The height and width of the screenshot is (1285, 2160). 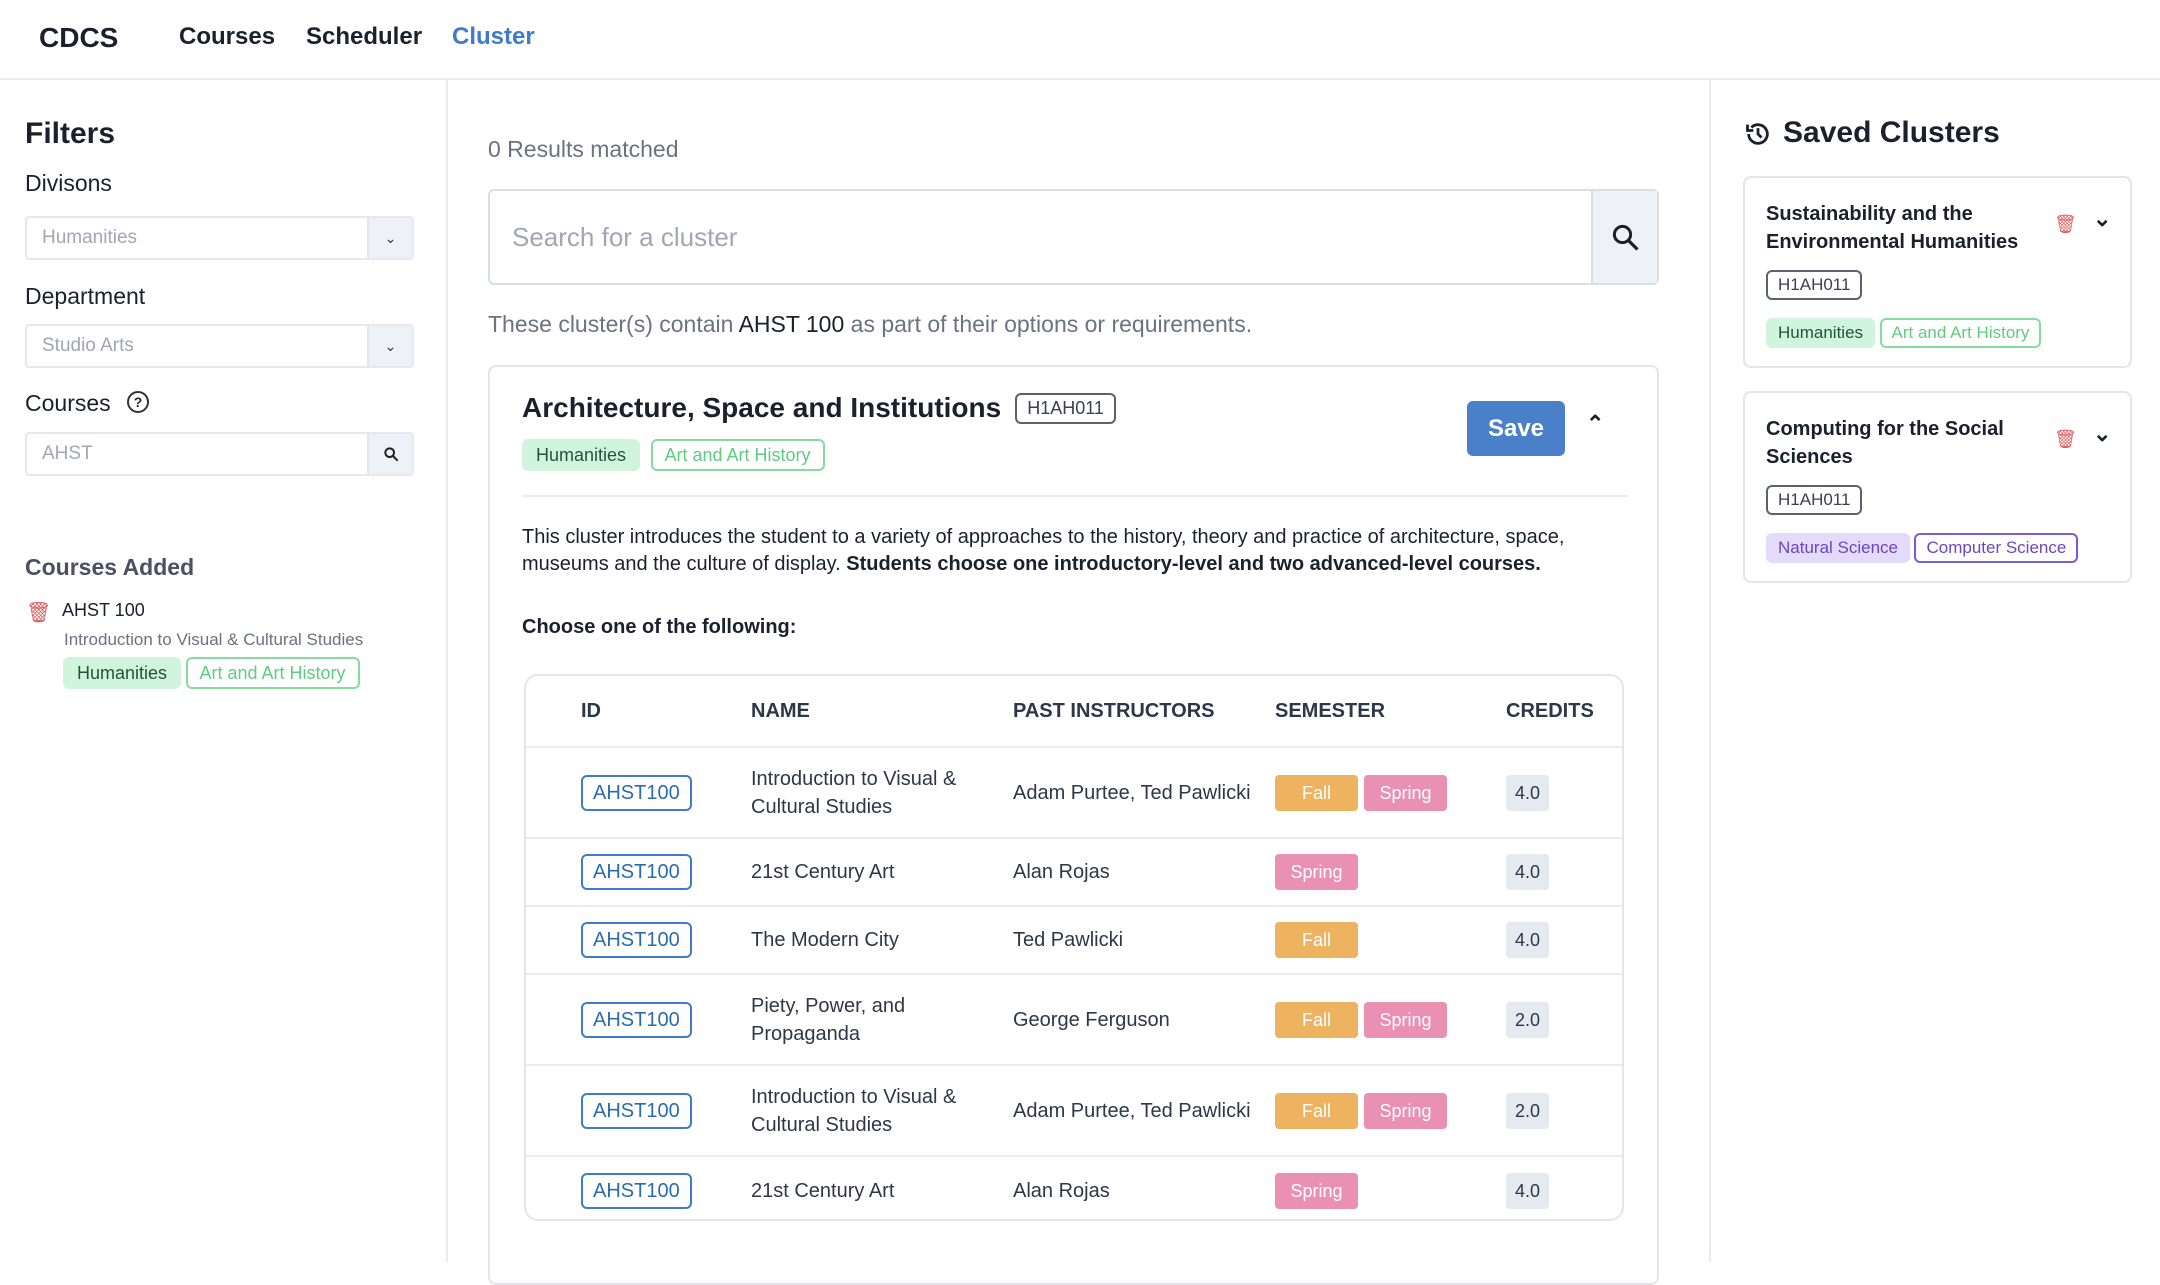 What do you see at coordinates (1390, 712) in the screenshot?
I see `col-semester: SEMESTER` at bounding box center [1390, 712].